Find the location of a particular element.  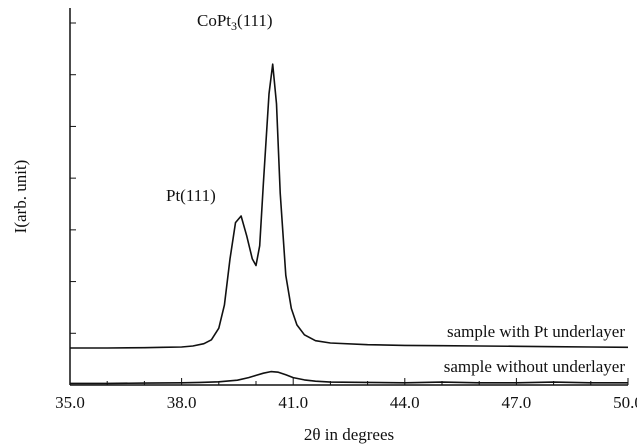

x-tick-label: 50.0 is located at coordinates (625, 402).